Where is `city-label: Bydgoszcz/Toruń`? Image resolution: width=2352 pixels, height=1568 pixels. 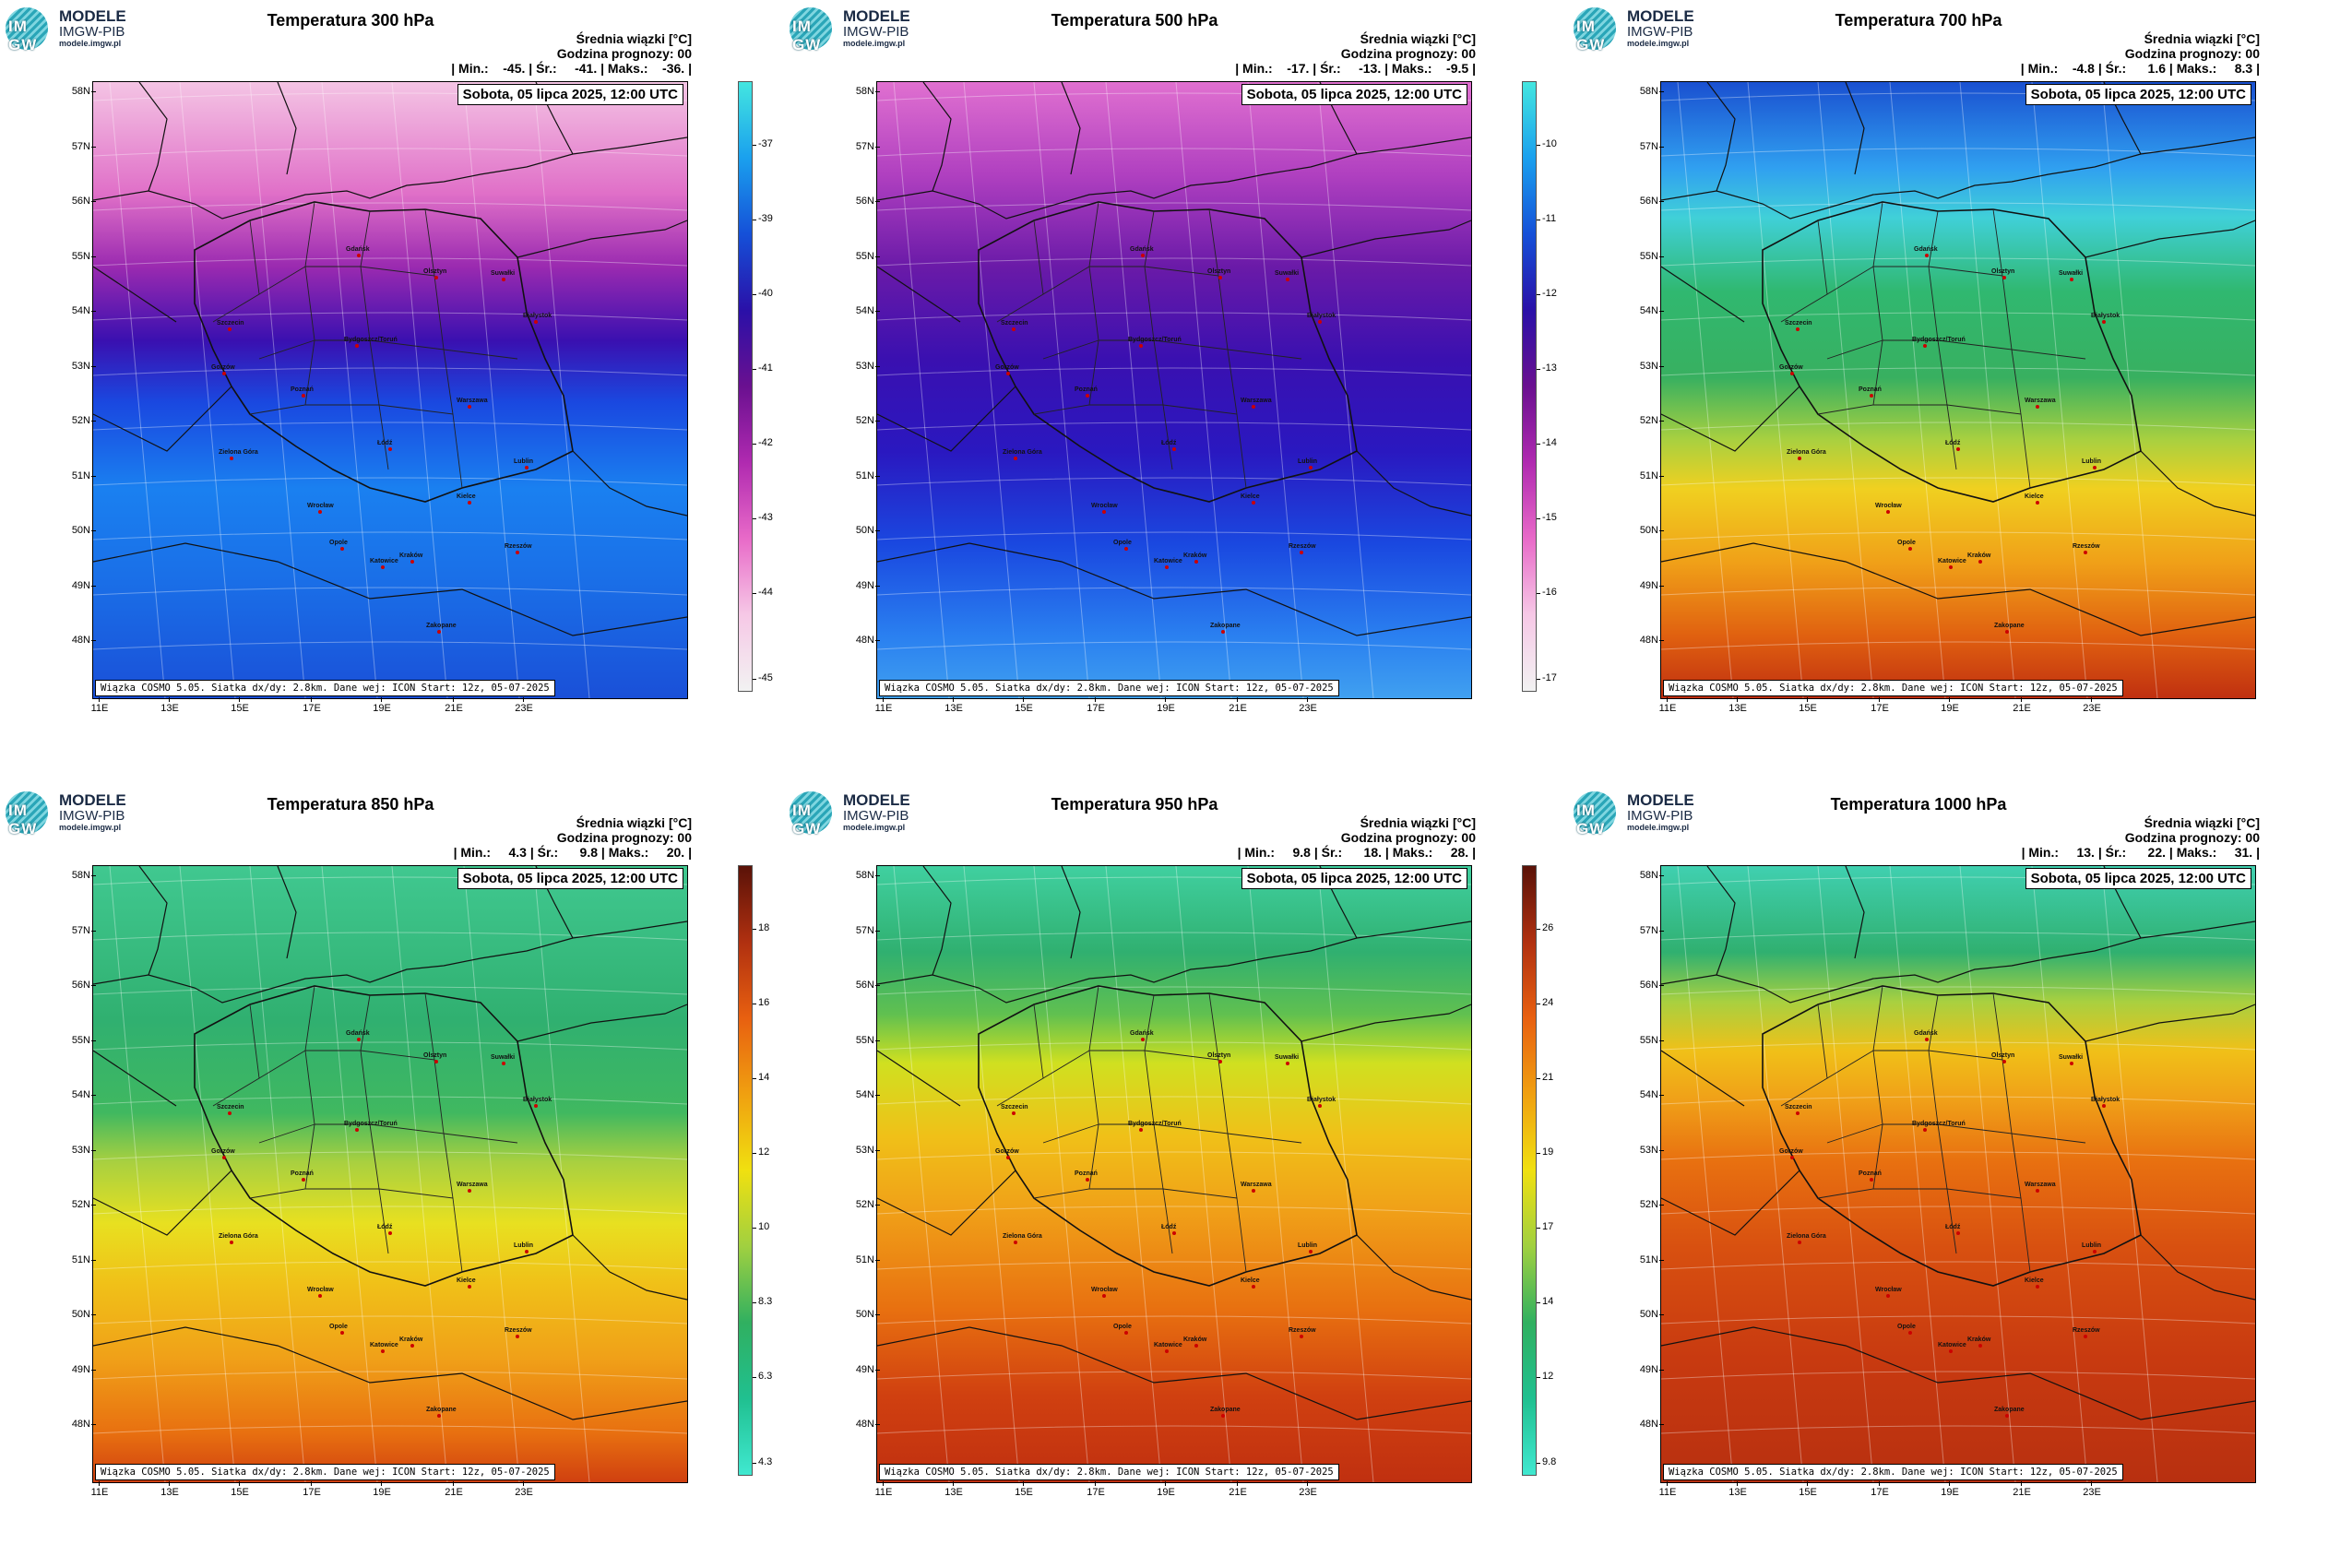 city-label: Bydgoszcz/Toruń is located at coordinates (371, 340).